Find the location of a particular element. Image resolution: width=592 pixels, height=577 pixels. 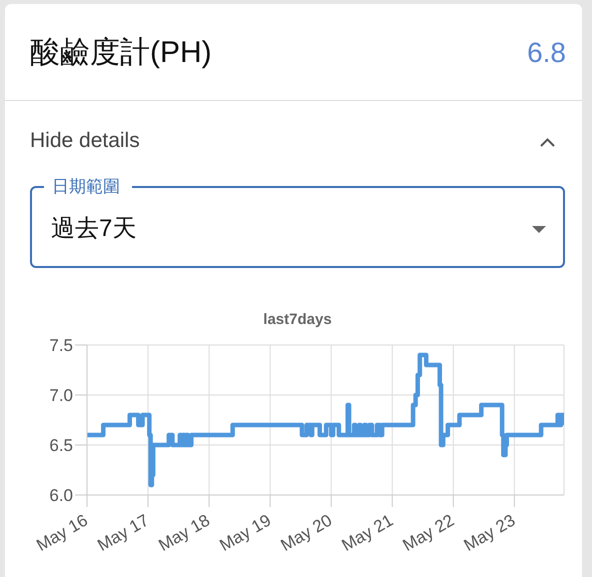

x-tick-label: May 20 is located at coordinates (306, 532).